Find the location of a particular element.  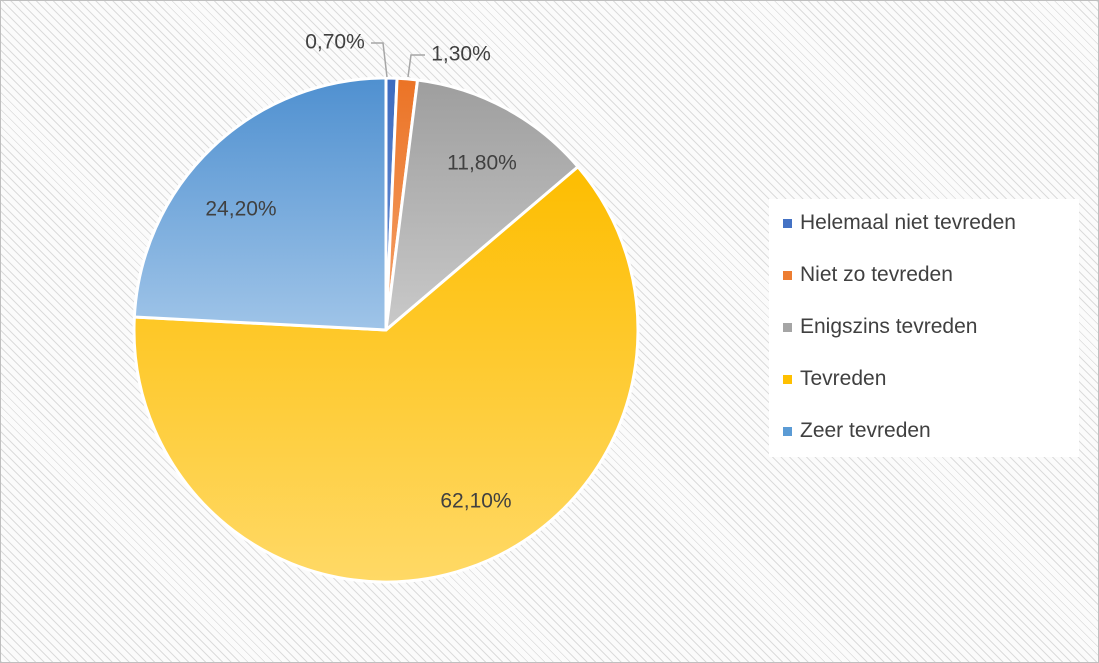

data-label-2: 1,30% is located at coordinates (461, 54).